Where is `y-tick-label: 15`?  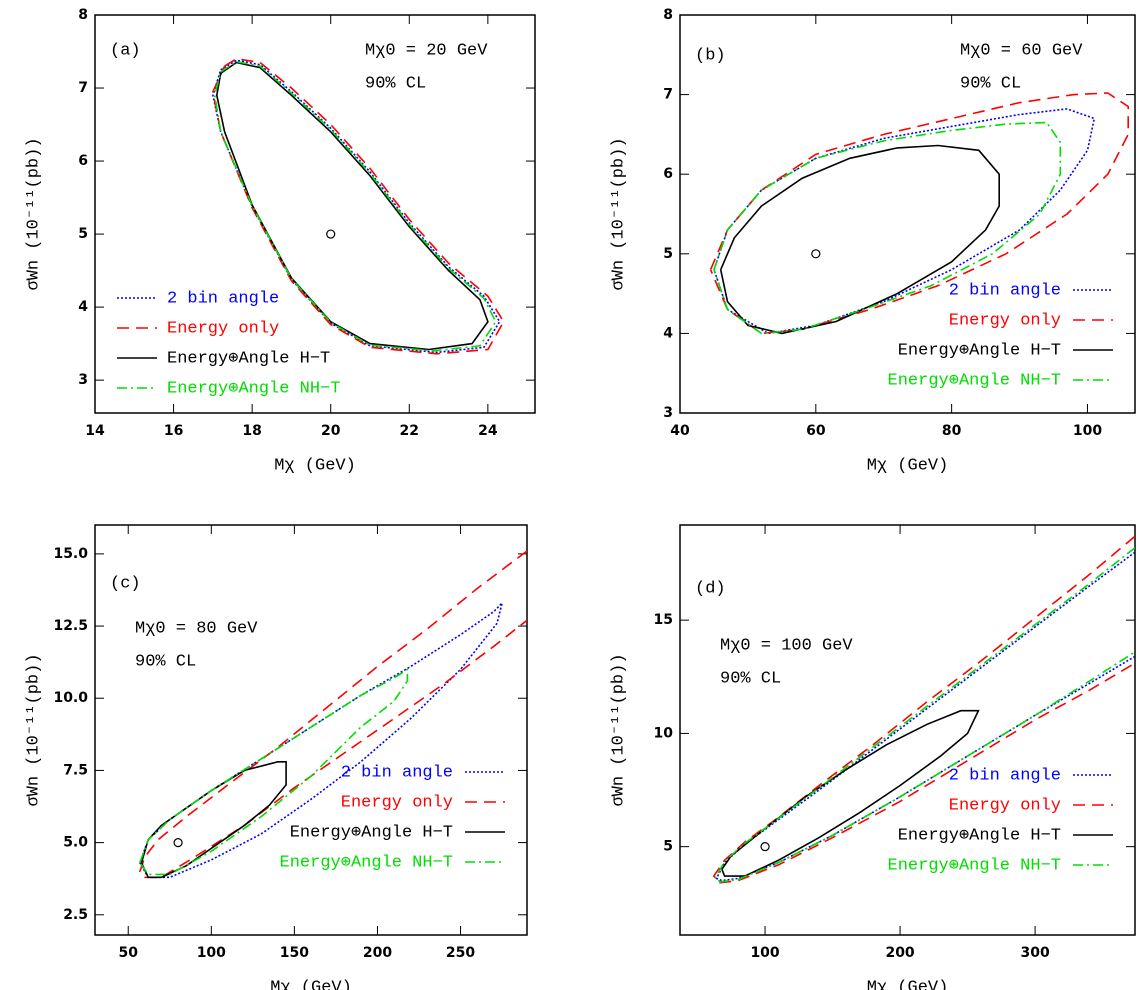
y-tick-label: 15 is located at coordinates (663, 620).